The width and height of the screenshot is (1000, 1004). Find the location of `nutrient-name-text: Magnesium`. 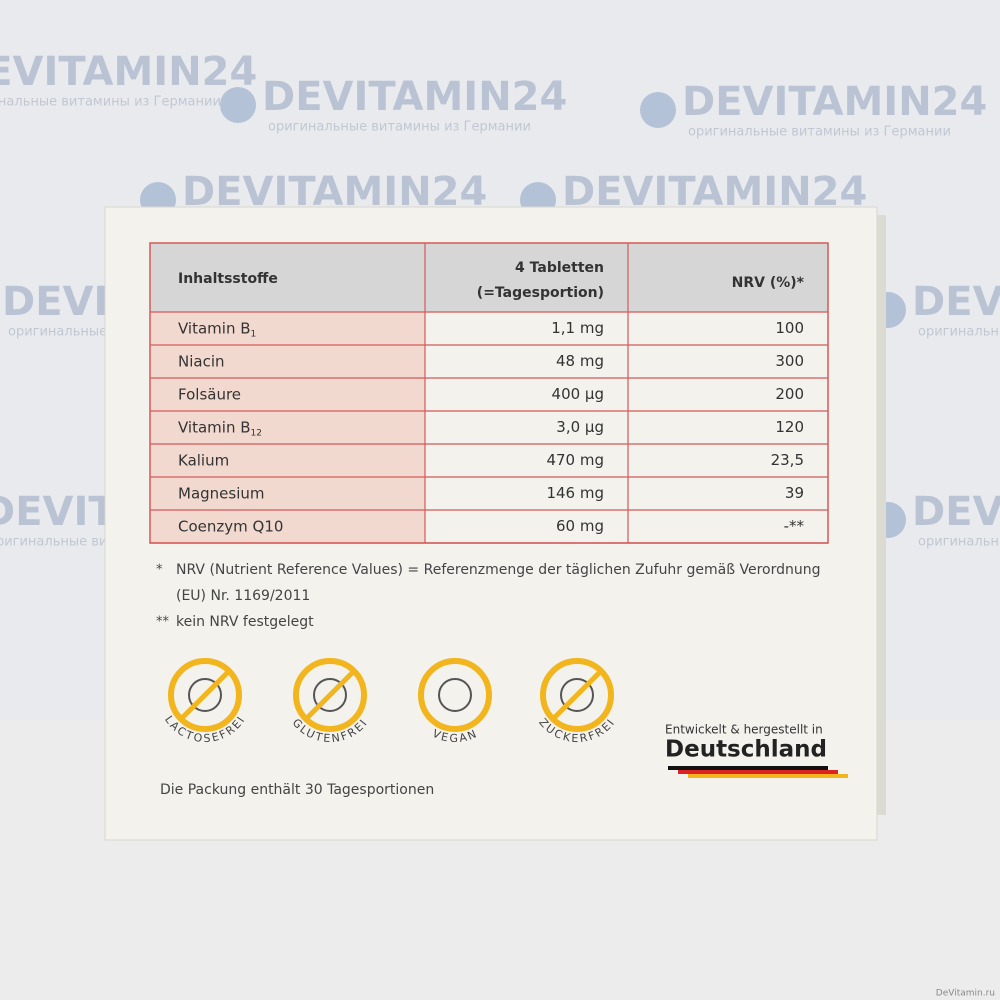

nutrient-name-text: Magnesium is located at coordinates (221, 493).